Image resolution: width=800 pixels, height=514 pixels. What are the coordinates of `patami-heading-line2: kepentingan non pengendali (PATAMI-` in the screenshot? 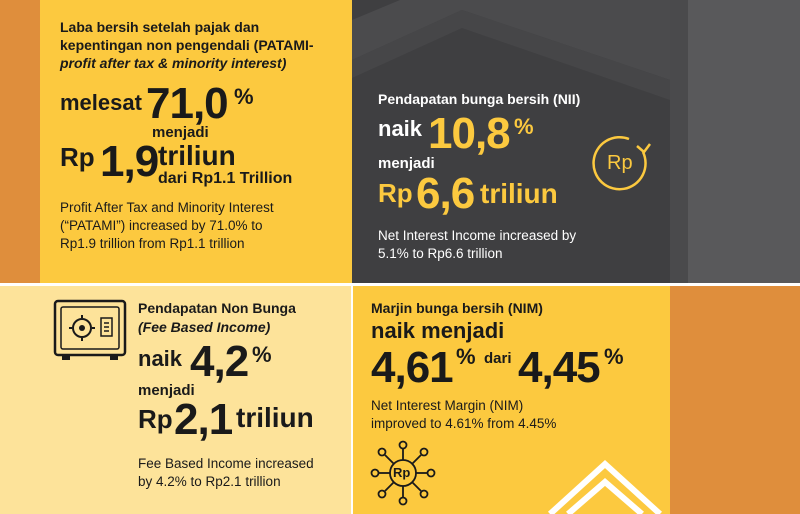 It's located at (187, 45).